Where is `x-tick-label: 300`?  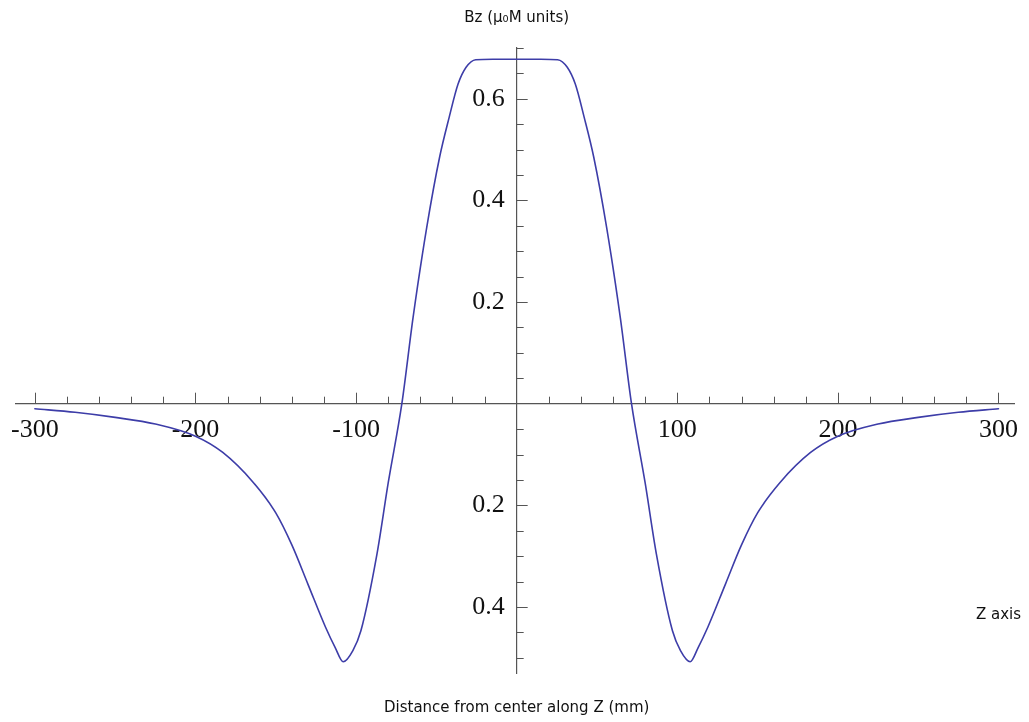 x-tick-label: 300 is located at coordinates (998, 429).